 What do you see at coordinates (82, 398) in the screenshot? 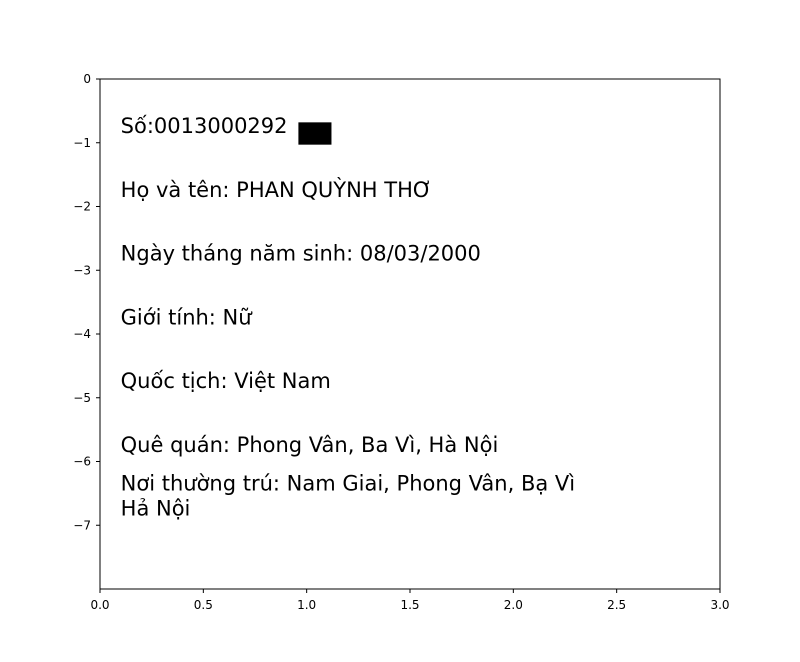
I see `y-tick-label: −5` at bounding box center [82, 398].